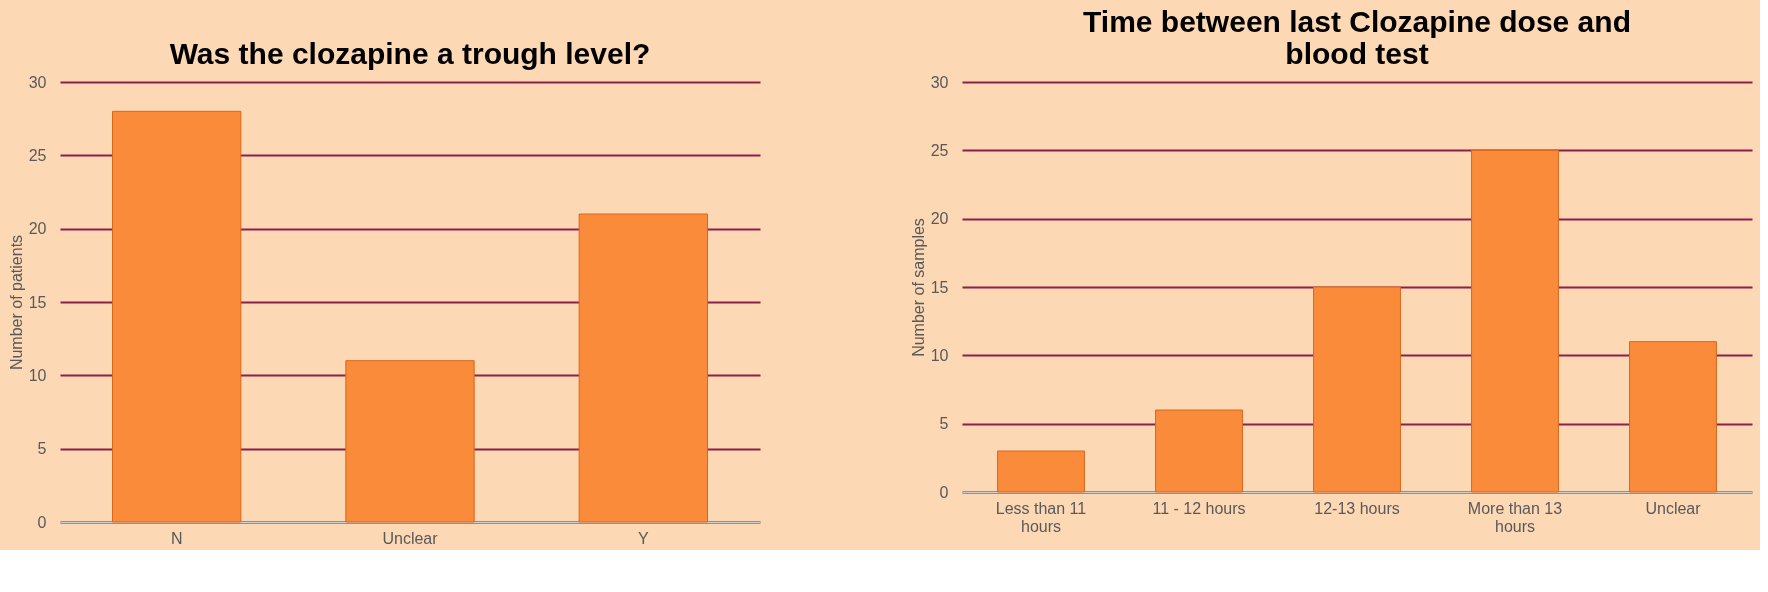  What do you see at coordinates (643, 538) in the screenshot?
I see `x-tick-label: Y` at bounding box center [643, 538].